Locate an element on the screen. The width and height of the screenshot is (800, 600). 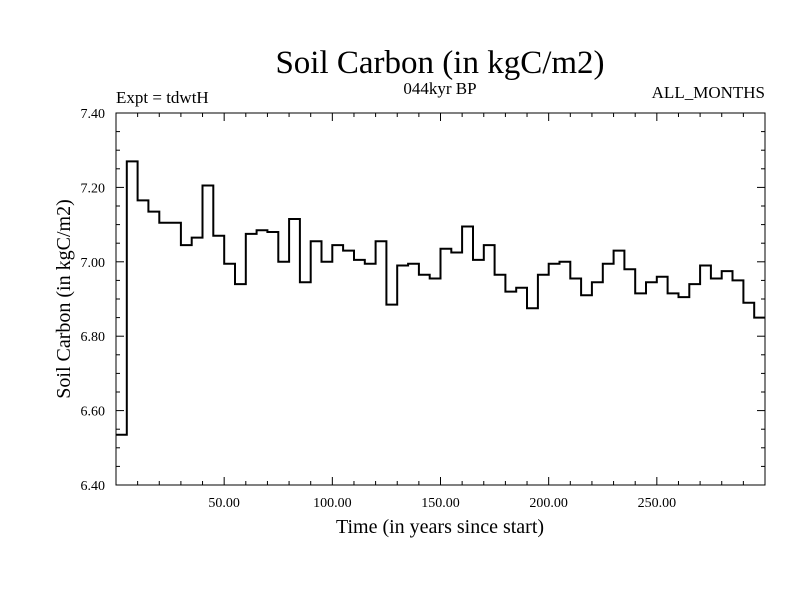
y-tick-label: 6.40 is located at coordinates (93, 486).